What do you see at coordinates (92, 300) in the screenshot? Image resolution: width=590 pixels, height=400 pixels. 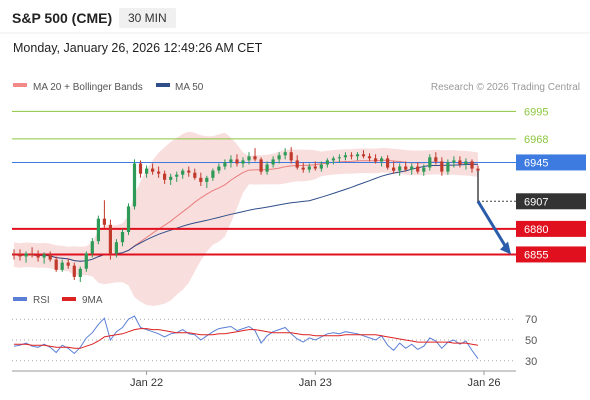 I see `rsi-ma-legend-label: 9MA` at bounding box center [92, 300].